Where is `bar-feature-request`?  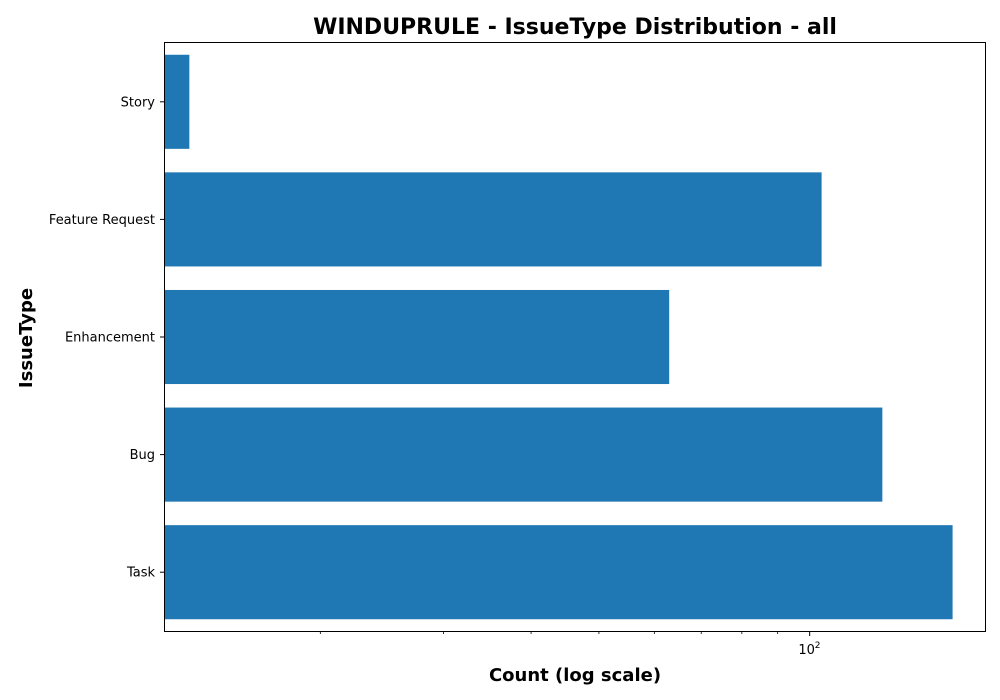 bar-feature-request is located at coordinates (493, 219).